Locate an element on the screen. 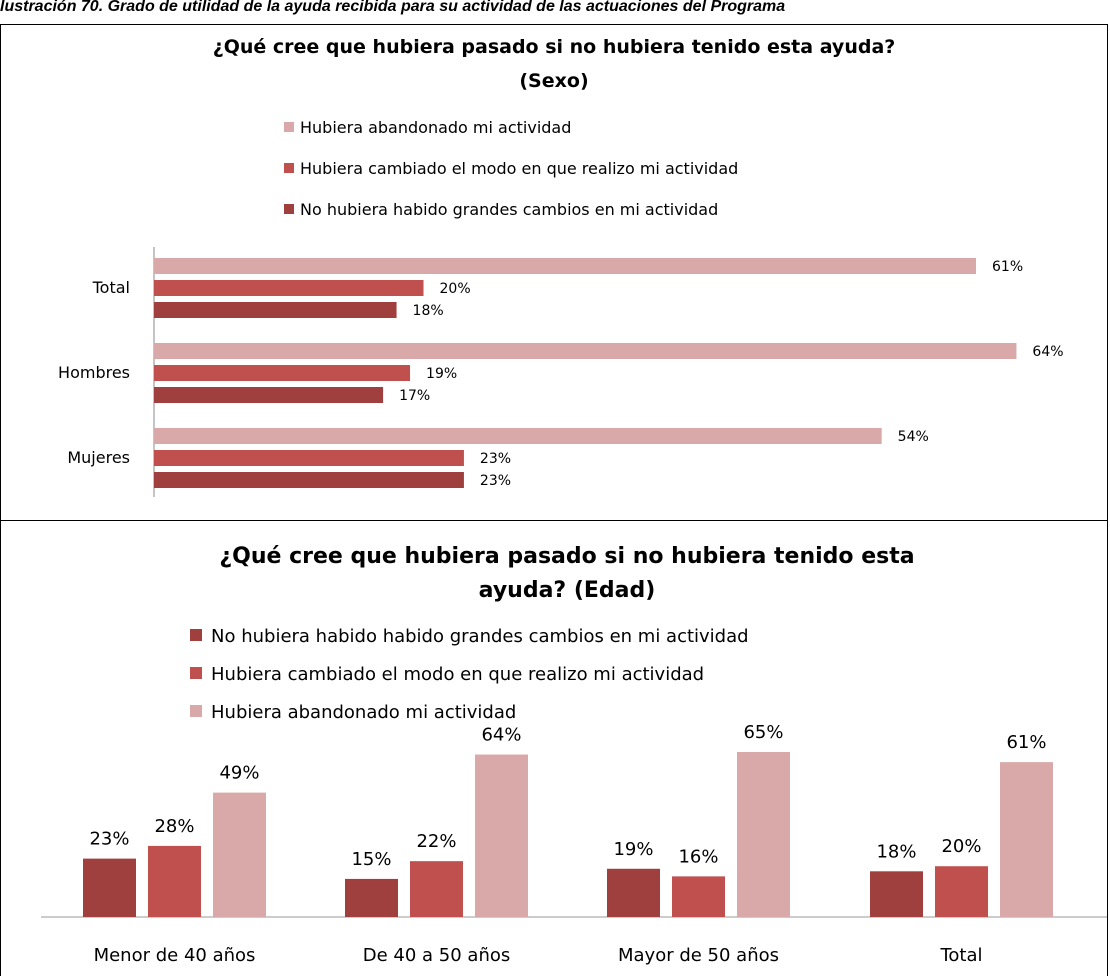  category-label: Menor de 40 años is located at coordinates (175, 955).